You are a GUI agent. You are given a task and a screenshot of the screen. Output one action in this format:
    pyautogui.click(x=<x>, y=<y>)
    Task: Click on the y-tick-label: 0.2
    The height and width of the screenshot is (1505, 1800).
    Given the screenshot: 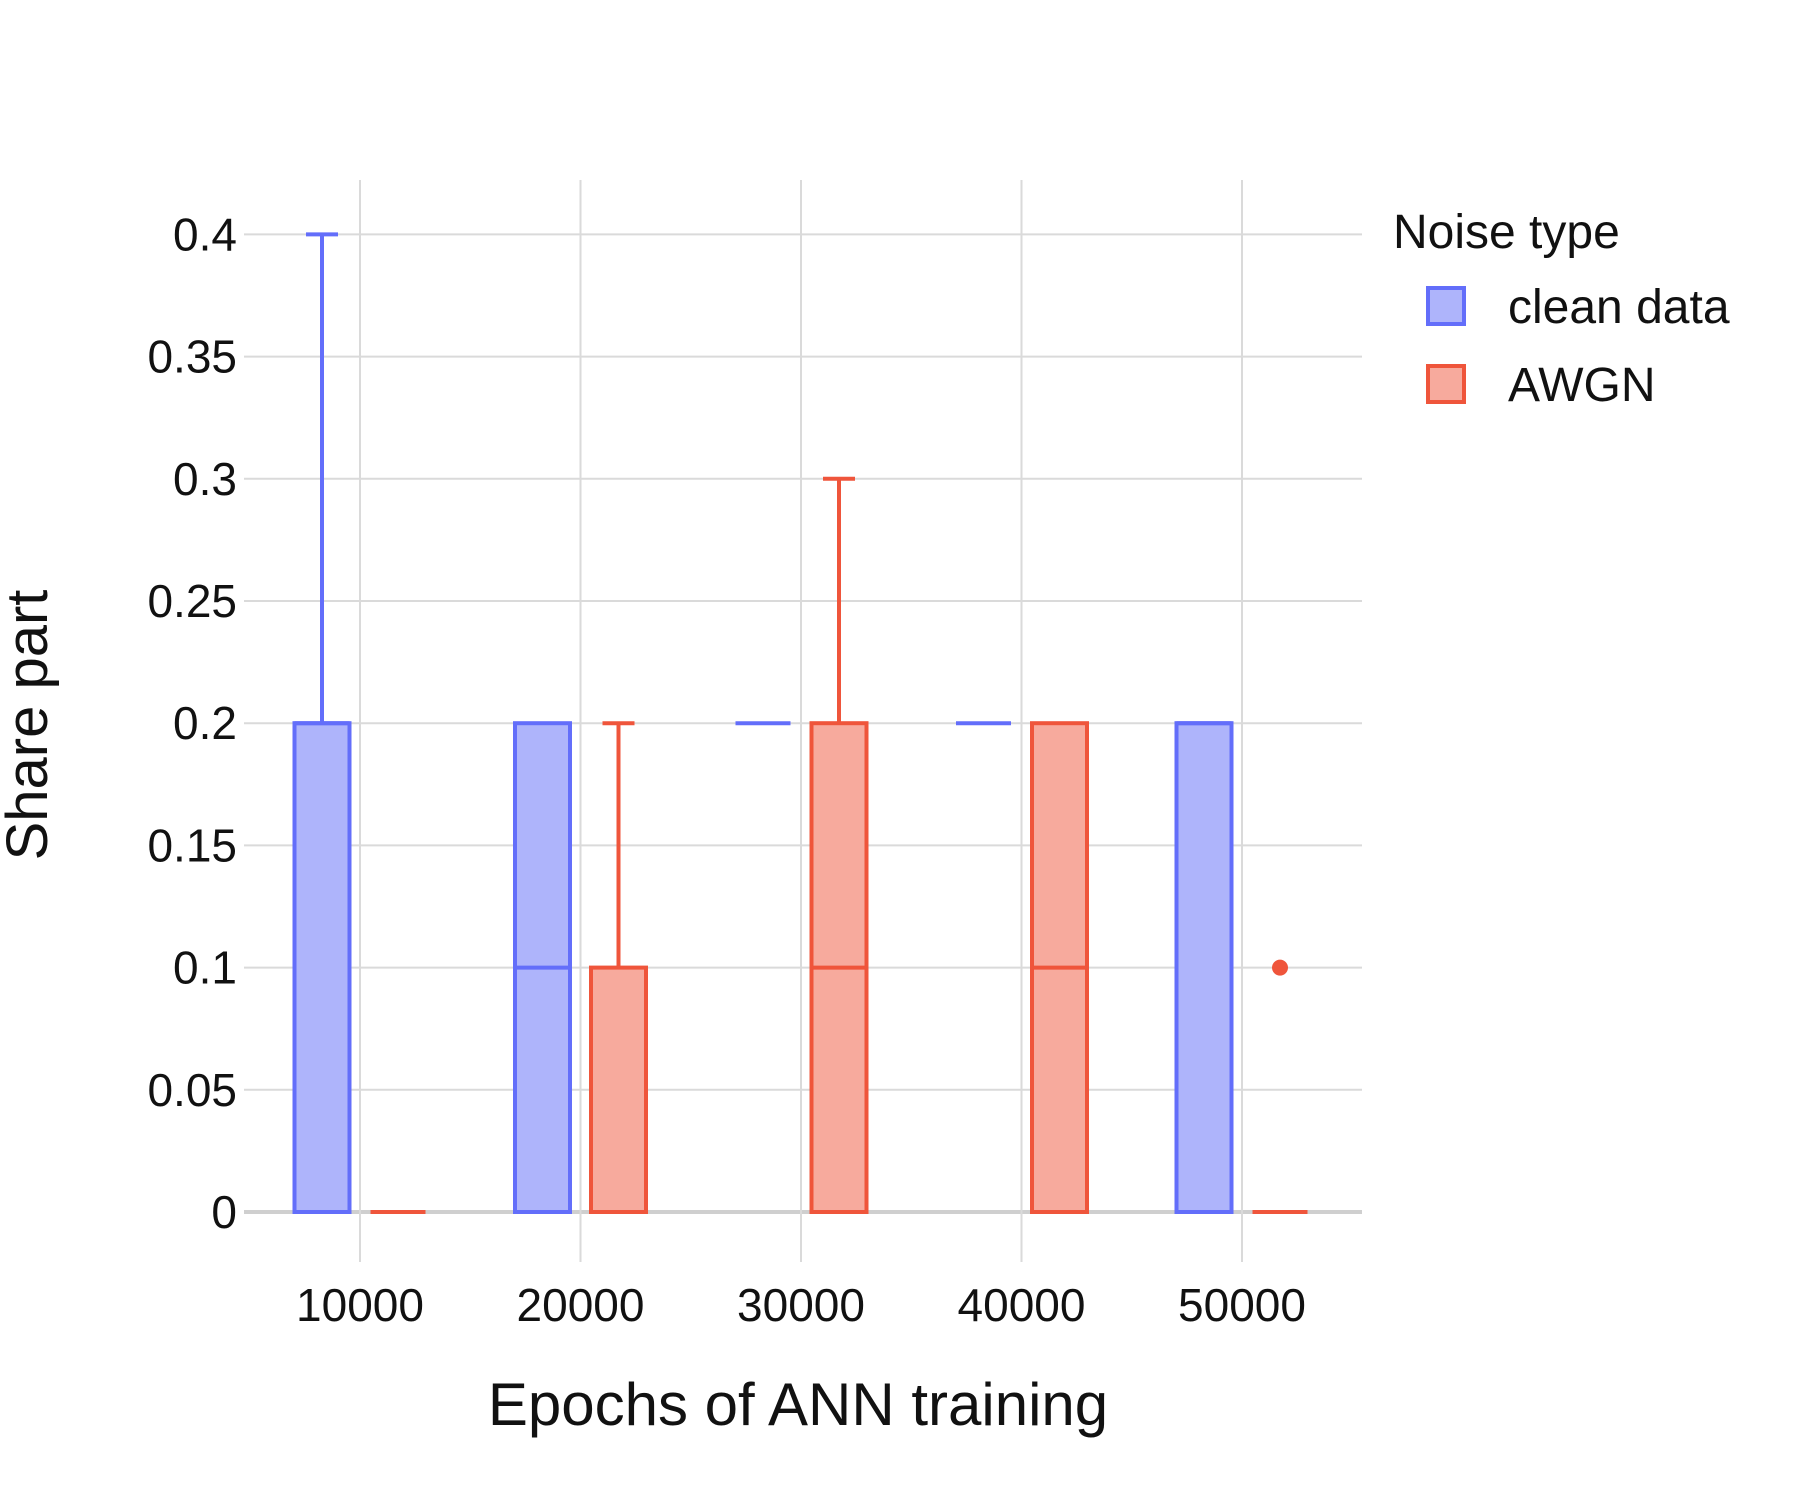 What is the action you would take?
    pyautogui.click(x=205, y=723)
    